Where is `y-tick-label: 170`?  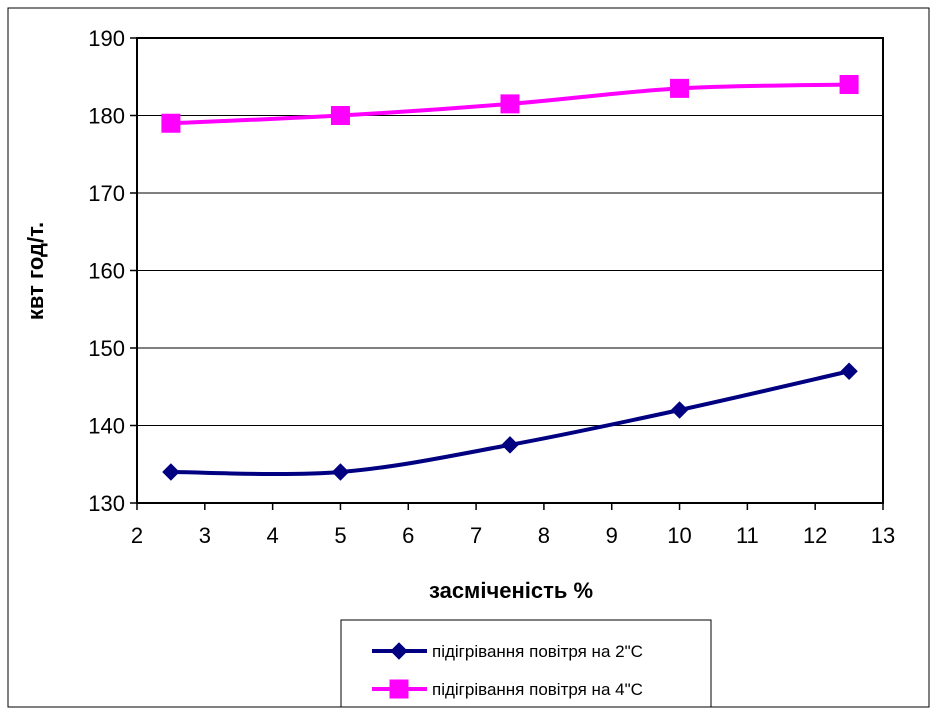 y-tick-label: 170 is located at coordinates (106, 193).